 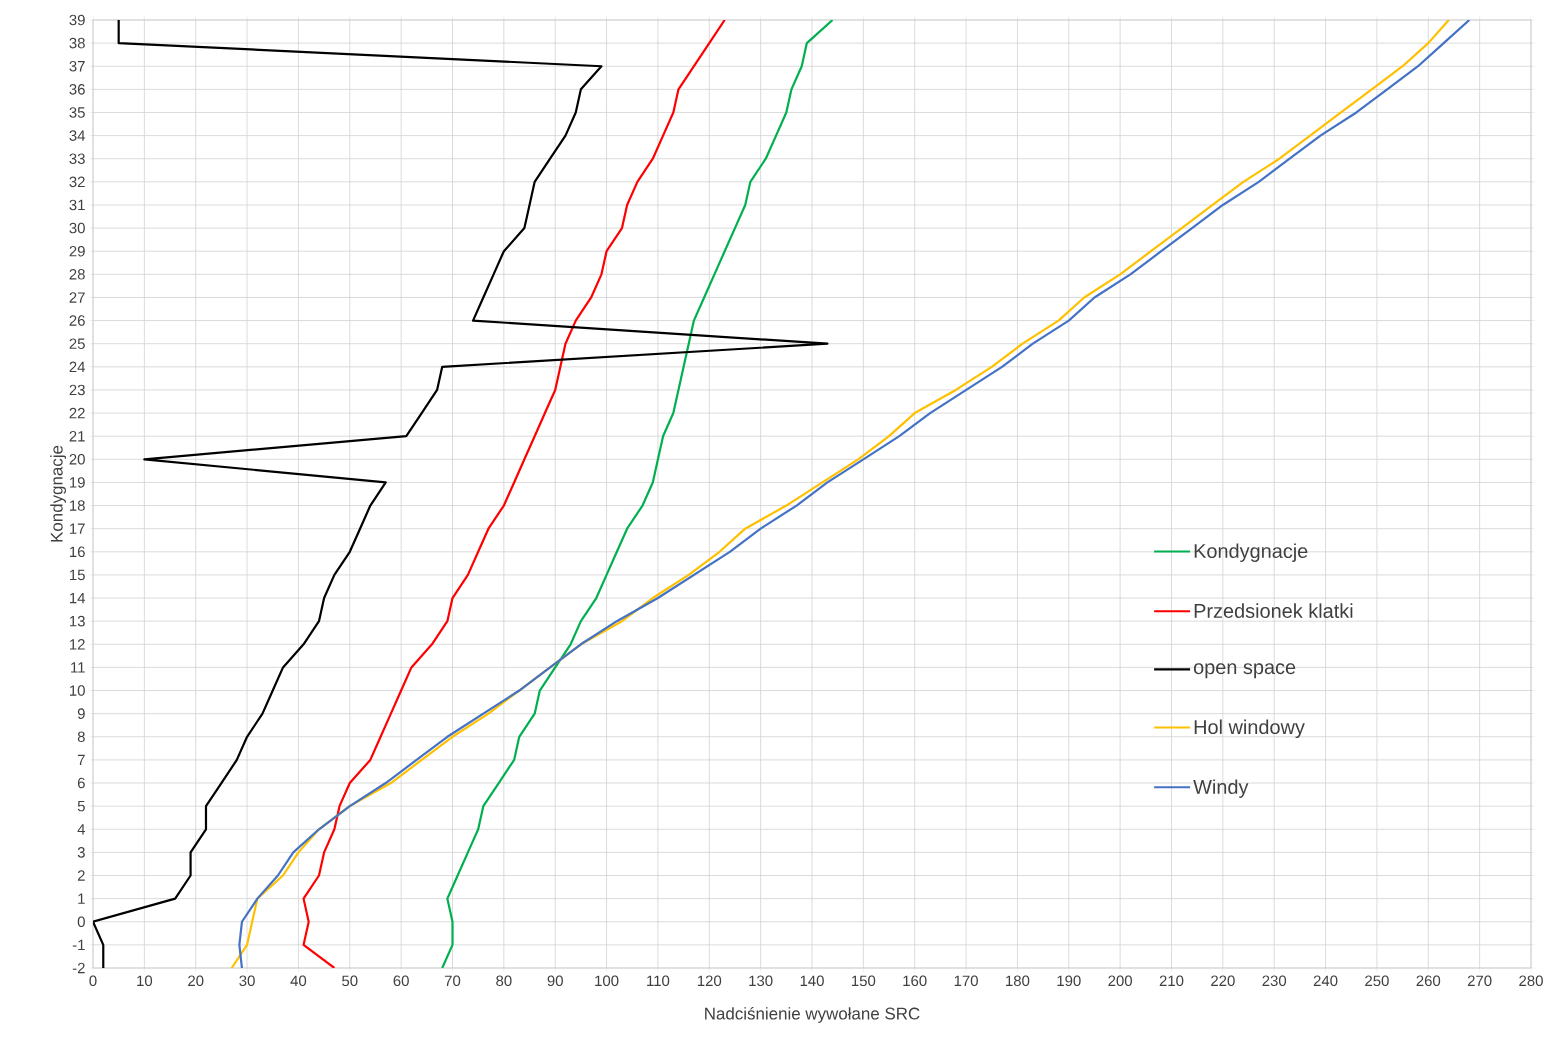 What do you see at coordinates (1221, 788) in the screenshot?
I see `legend-label: Windy` at bounding box center [1221, 788].